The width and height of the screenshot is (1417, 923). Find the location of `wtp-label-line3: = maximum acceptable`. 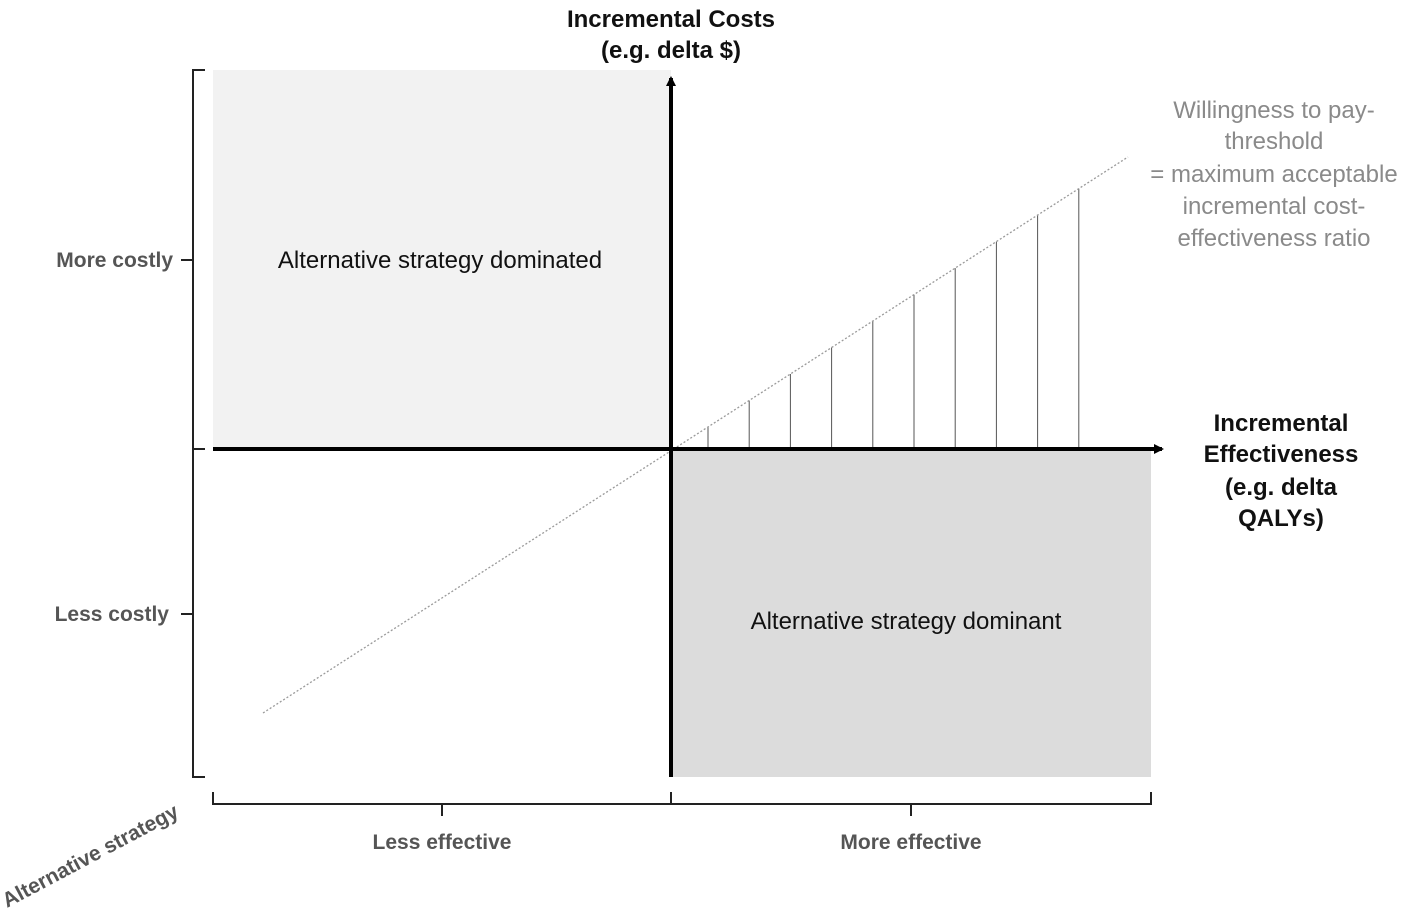

wtp-label-line3: = maximum acceptable is located at coordinates (1273, 174).